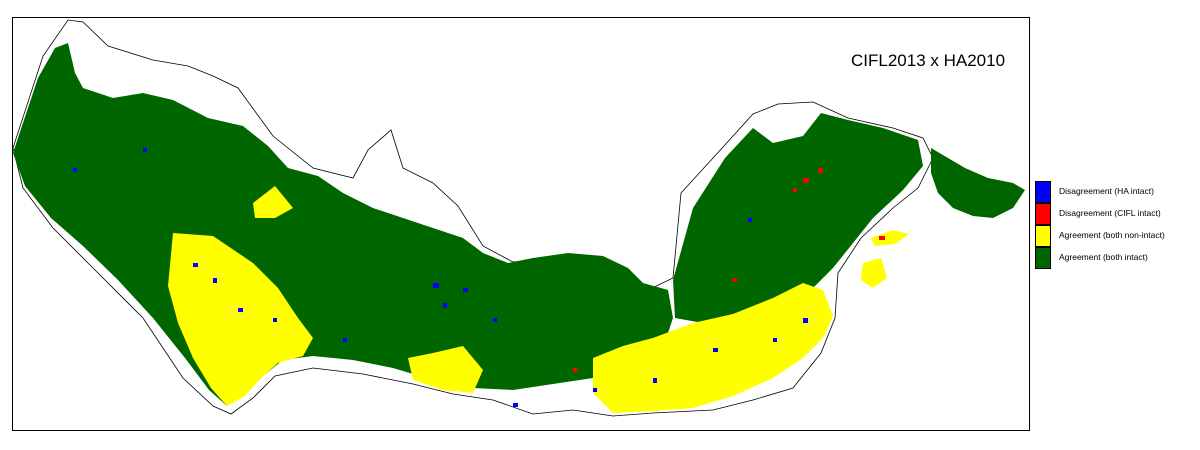  I want to click on legend-label: Agreement (both intact), so click(1103, 257).